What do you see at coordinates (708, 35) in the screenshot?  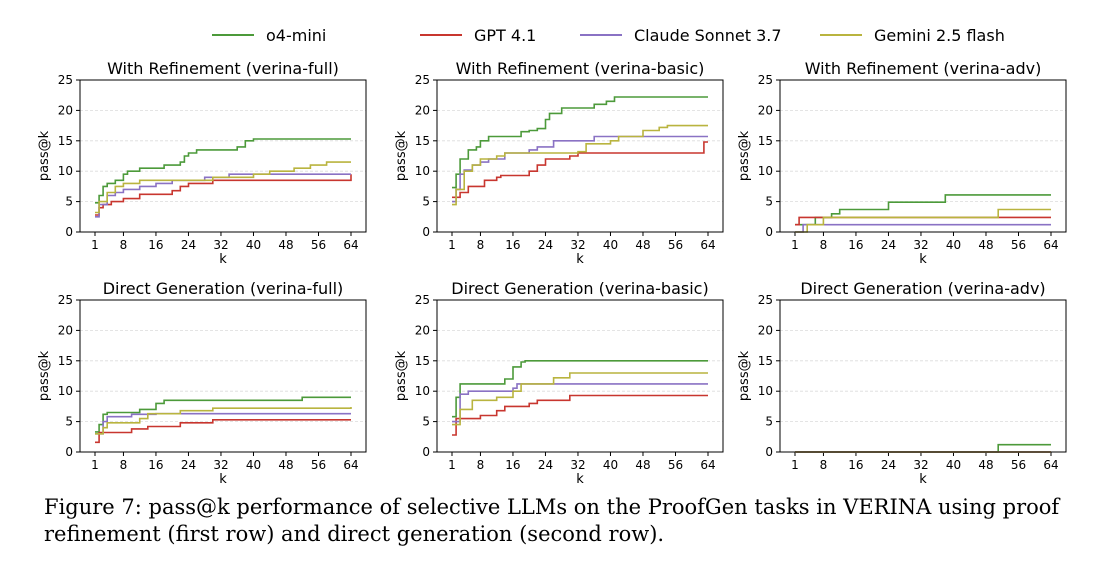 I see `legend-label: Claude Sonnet 3.7` at bounding box center [708, 35].